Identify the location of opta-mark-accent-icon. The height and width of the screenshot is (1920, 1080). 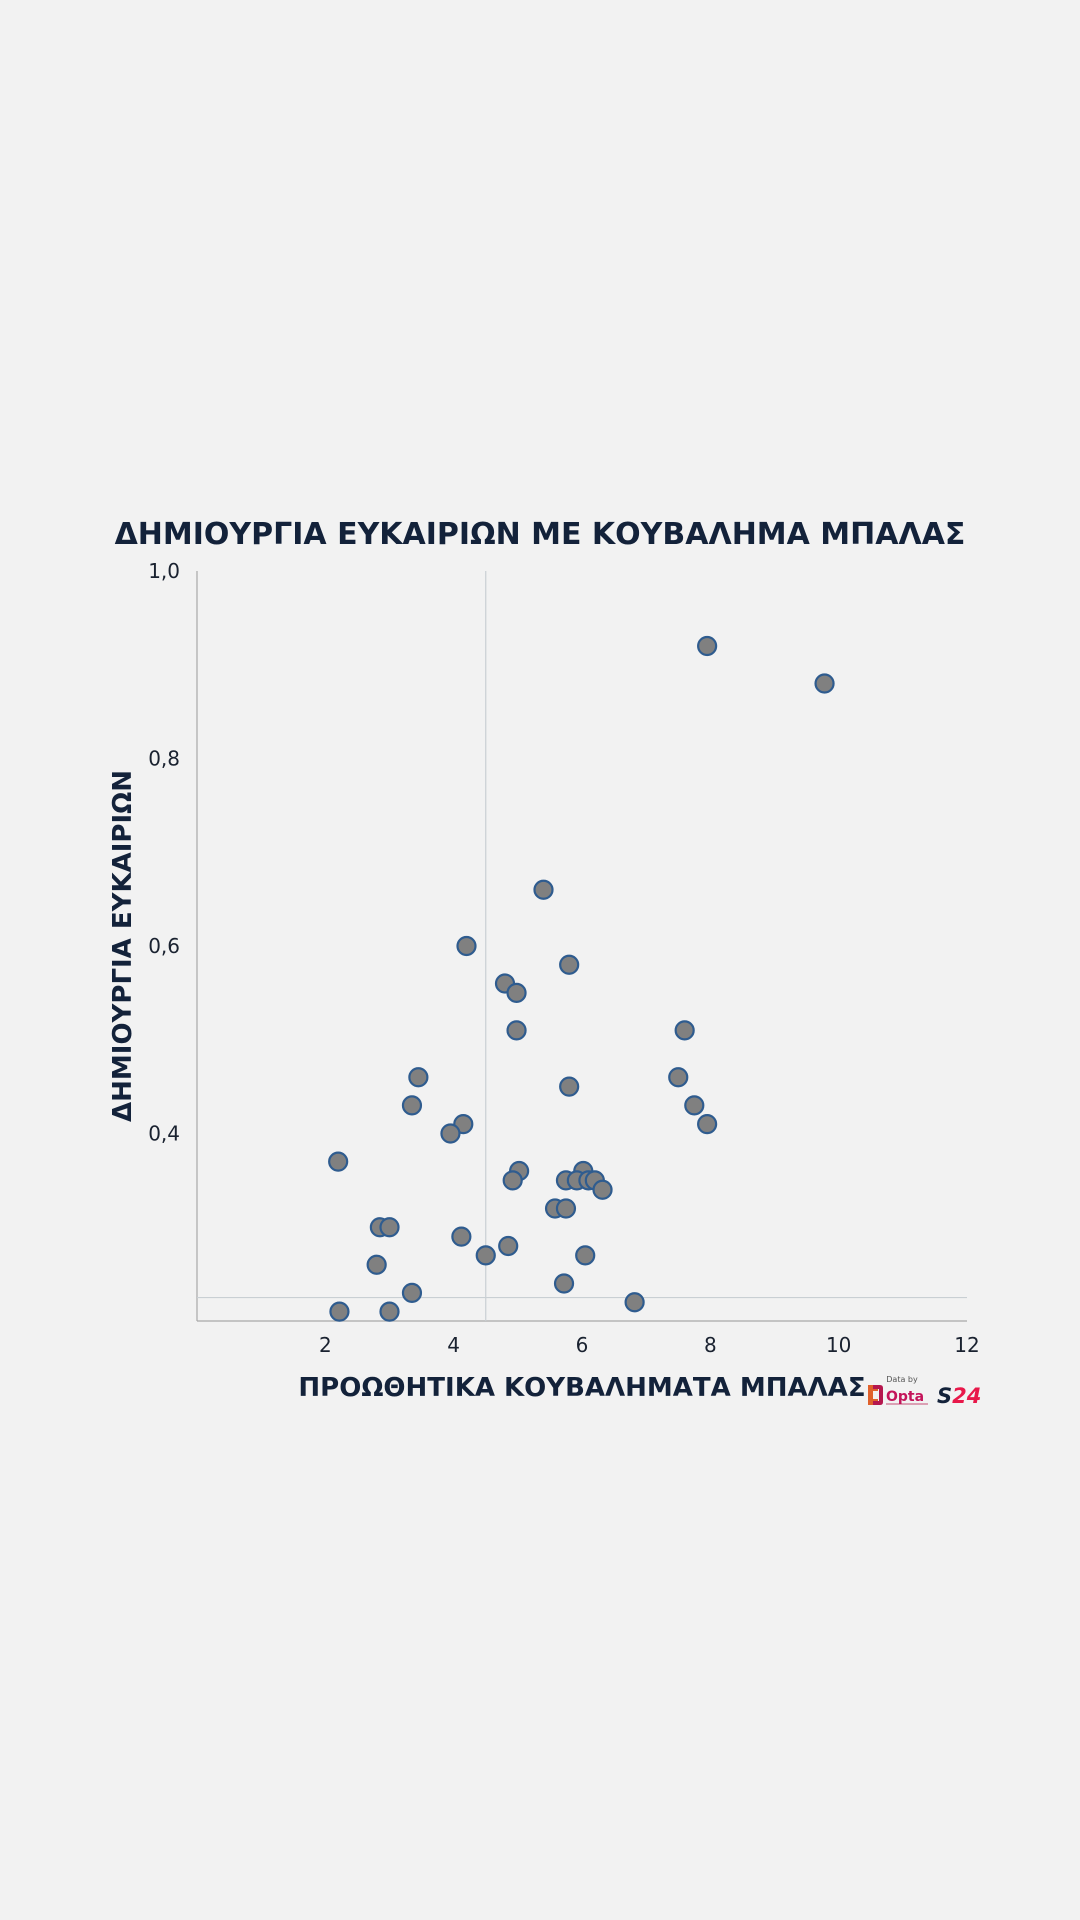
(878, 1395).